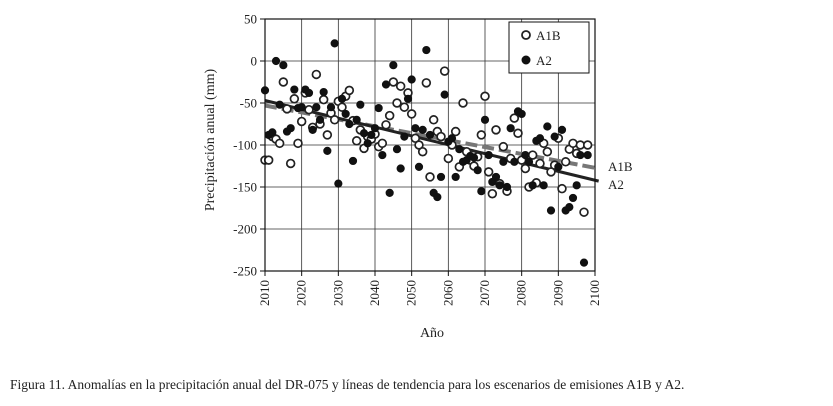 The width and height of the screenshot is (833, 406). What do you see at coordinates (587, 145) in the screenshot?
I see `point-a1b-2098` at bounding box center [587, 145].